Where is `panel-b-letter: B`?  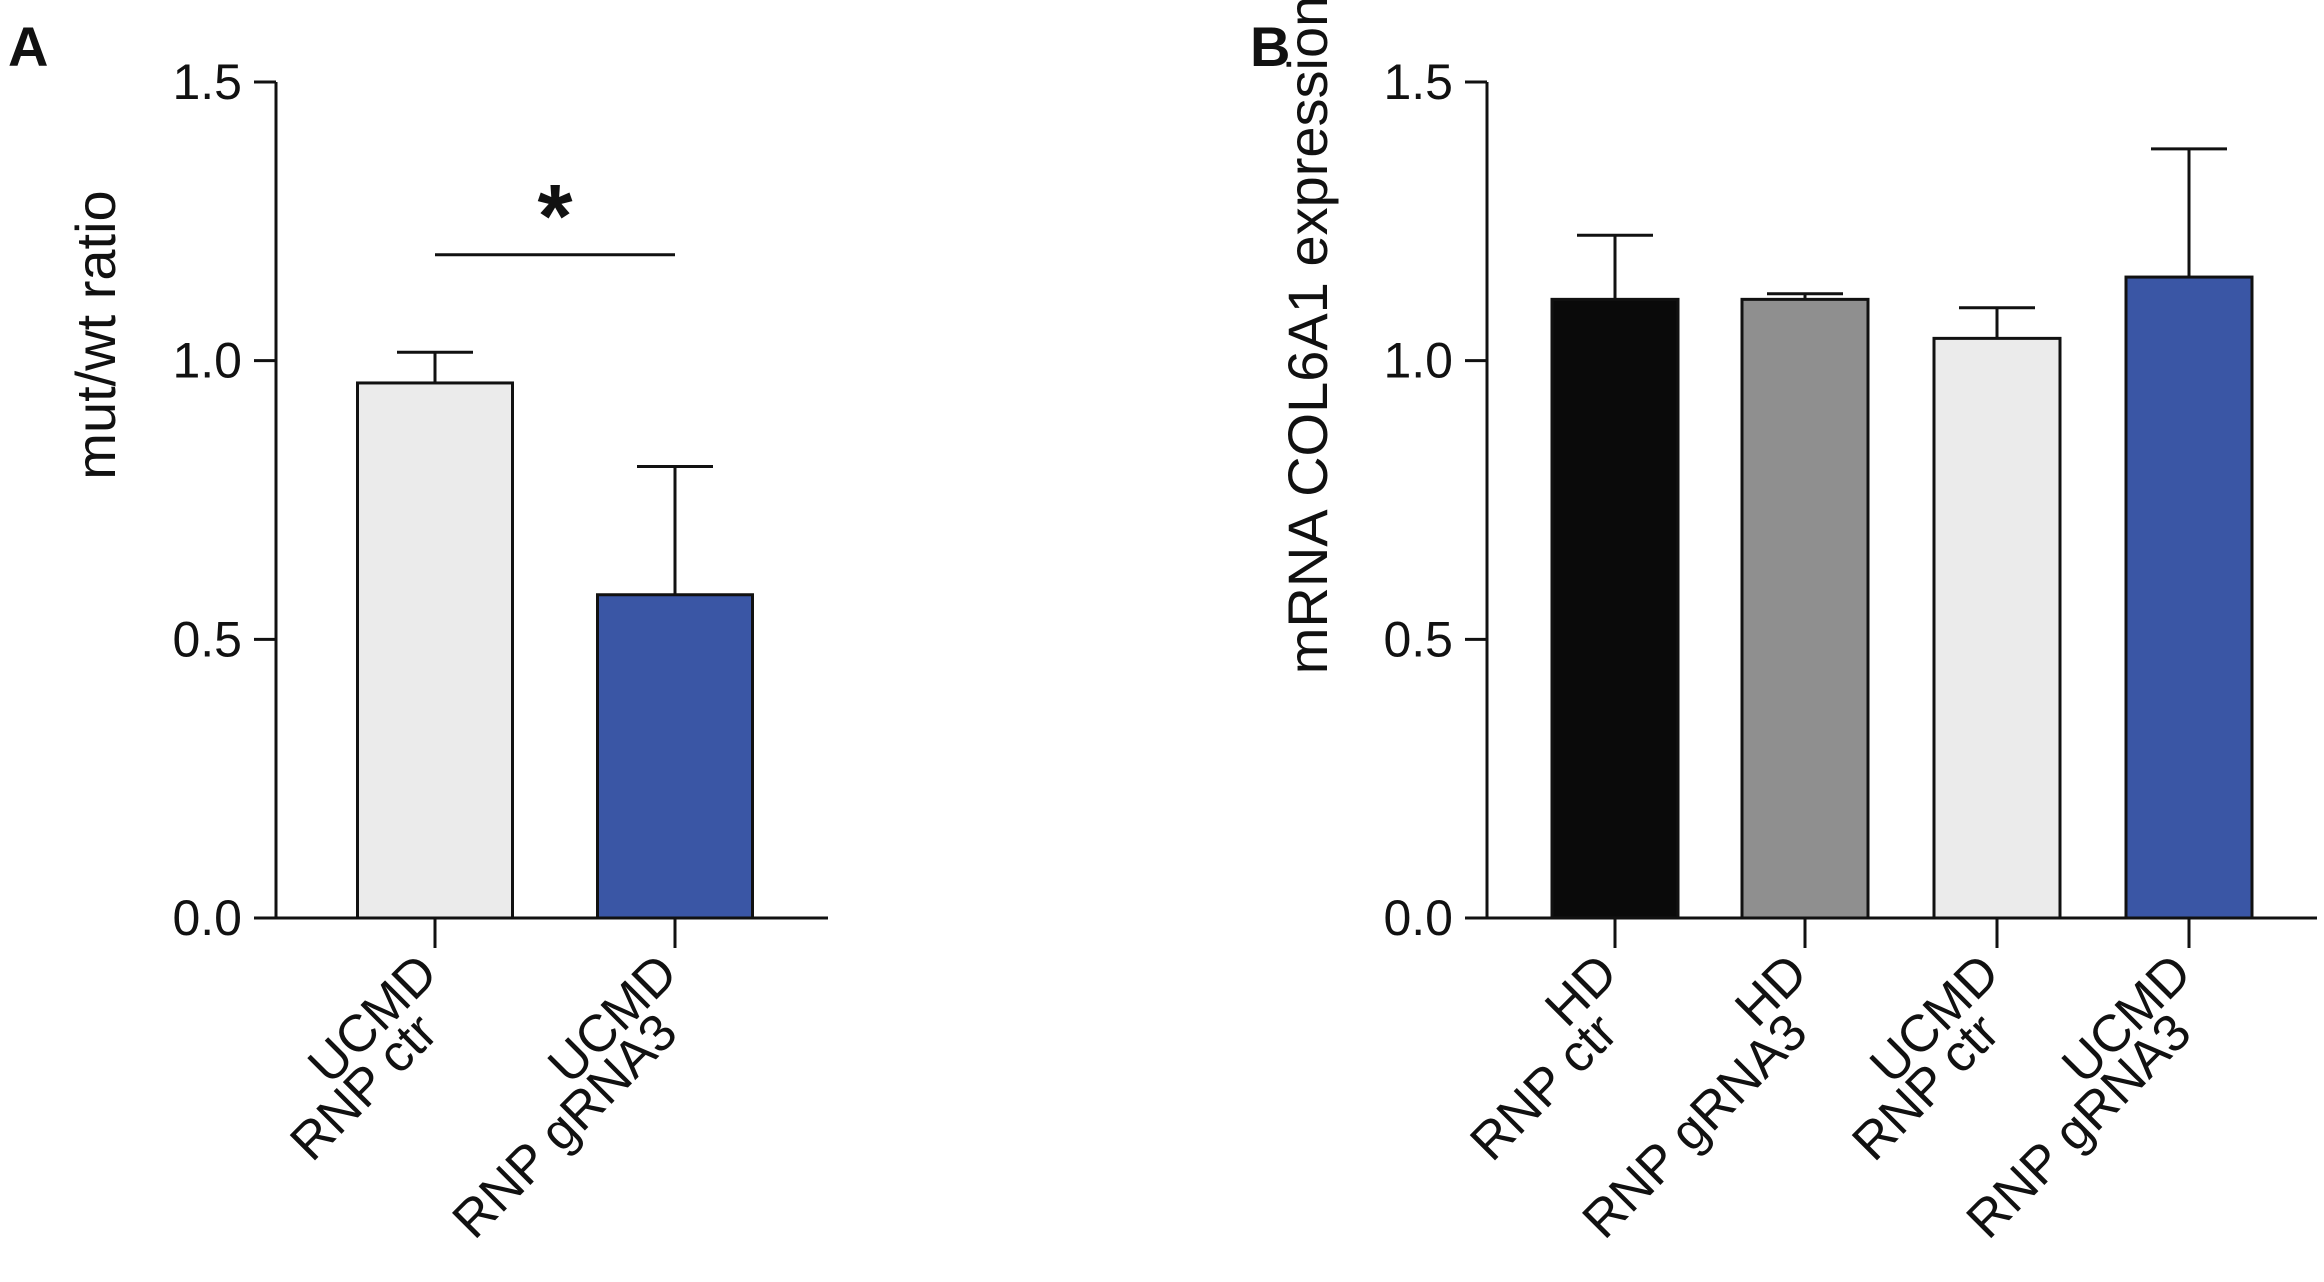 panel-b-letter: B is located at coordinates (1270, 46).